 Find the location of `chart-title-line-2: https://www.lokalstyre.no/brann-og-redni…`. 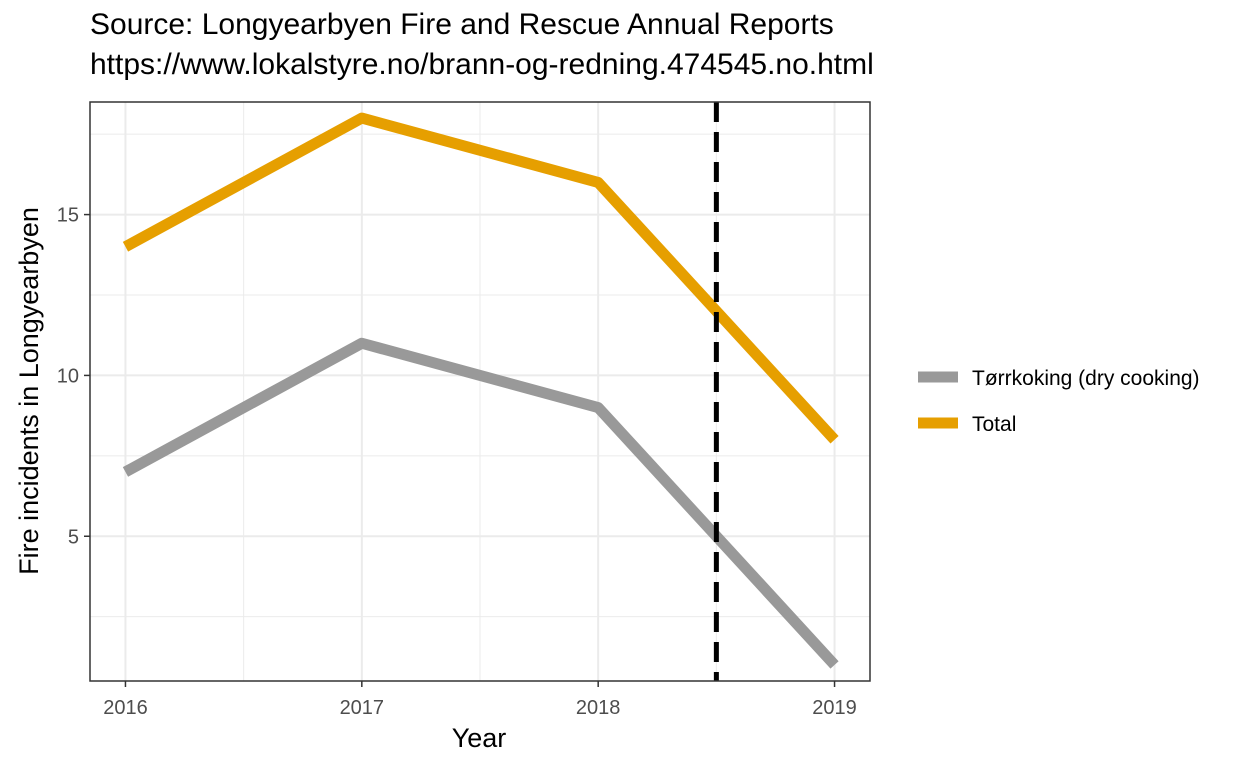

chart-title-line-2: https://www.lokalstyre.no/brann-og-redni… is located at coordinates (482, 64).